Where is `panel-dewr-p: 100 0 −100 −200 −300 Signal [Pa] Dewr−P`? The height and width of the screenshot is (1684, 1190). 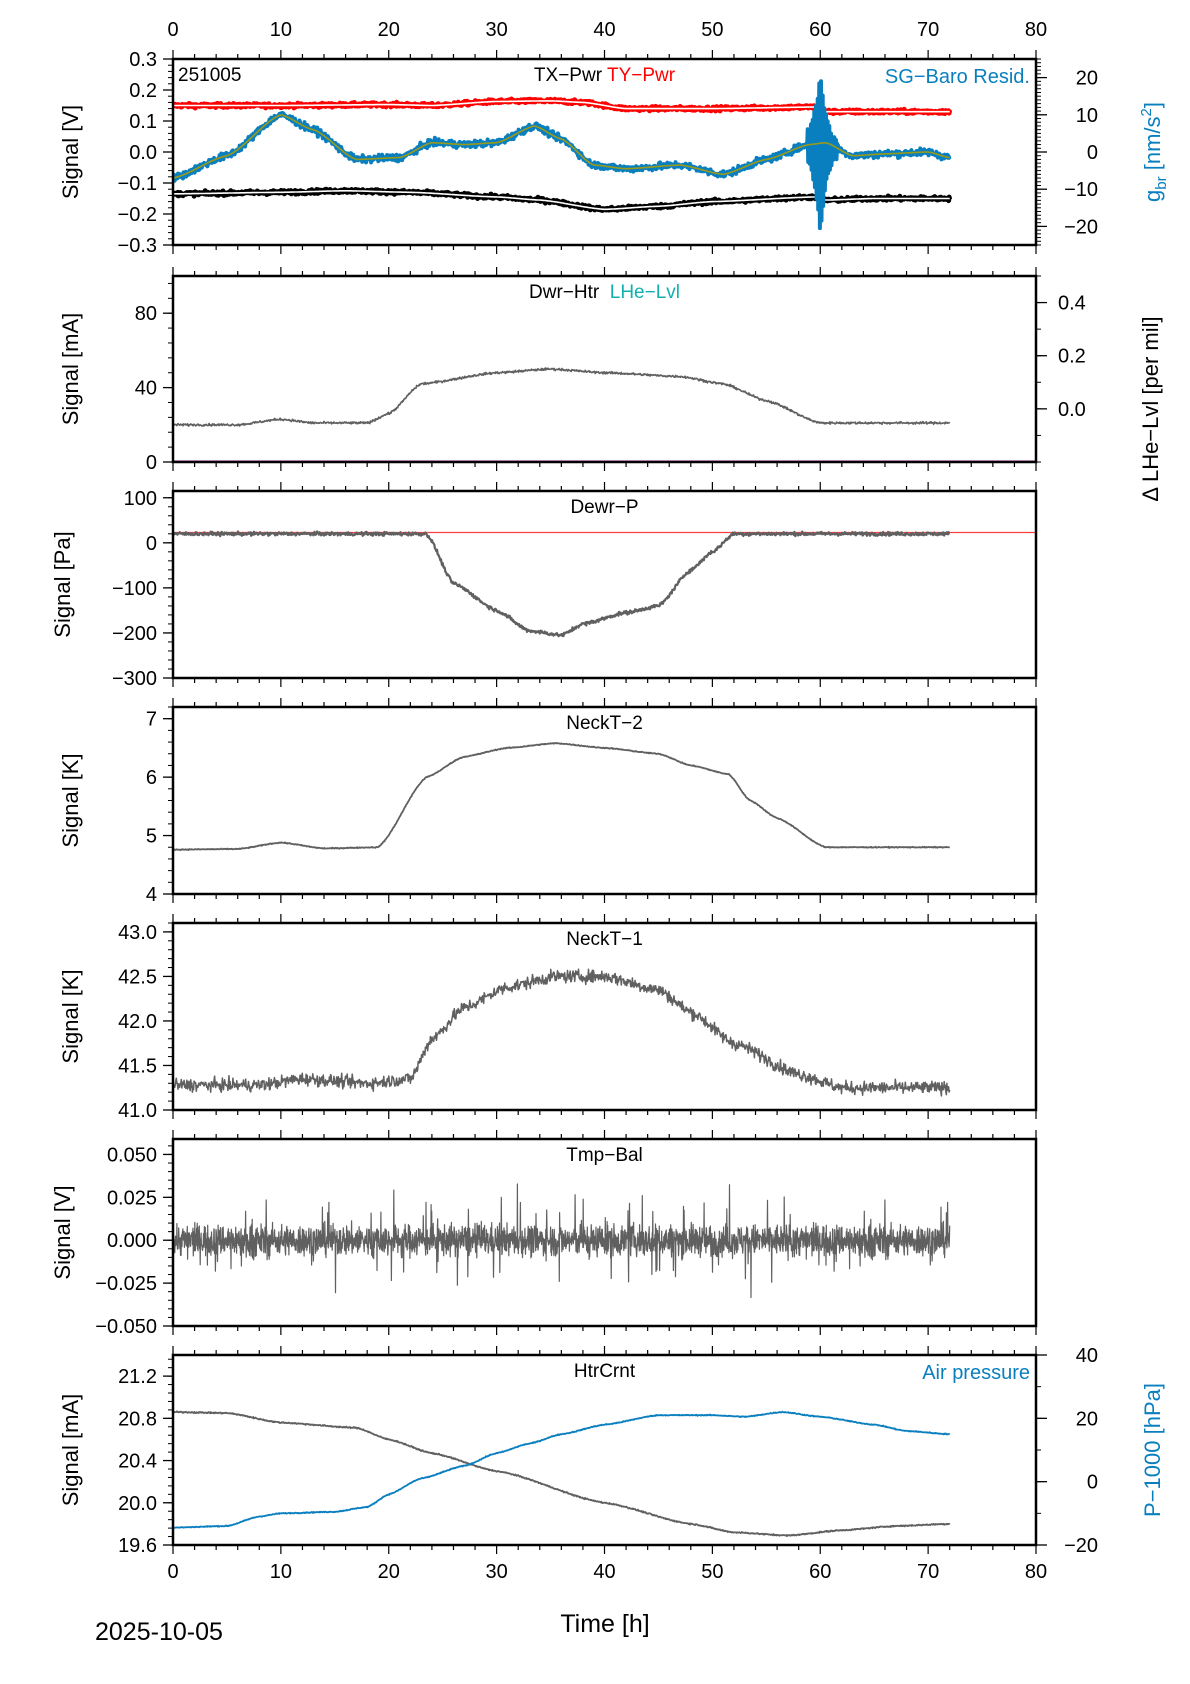 panel-dewr-p: 100 0 −100 −200 −300 Signal [Pa] Dewr−P is located at coordinates (544, 586).